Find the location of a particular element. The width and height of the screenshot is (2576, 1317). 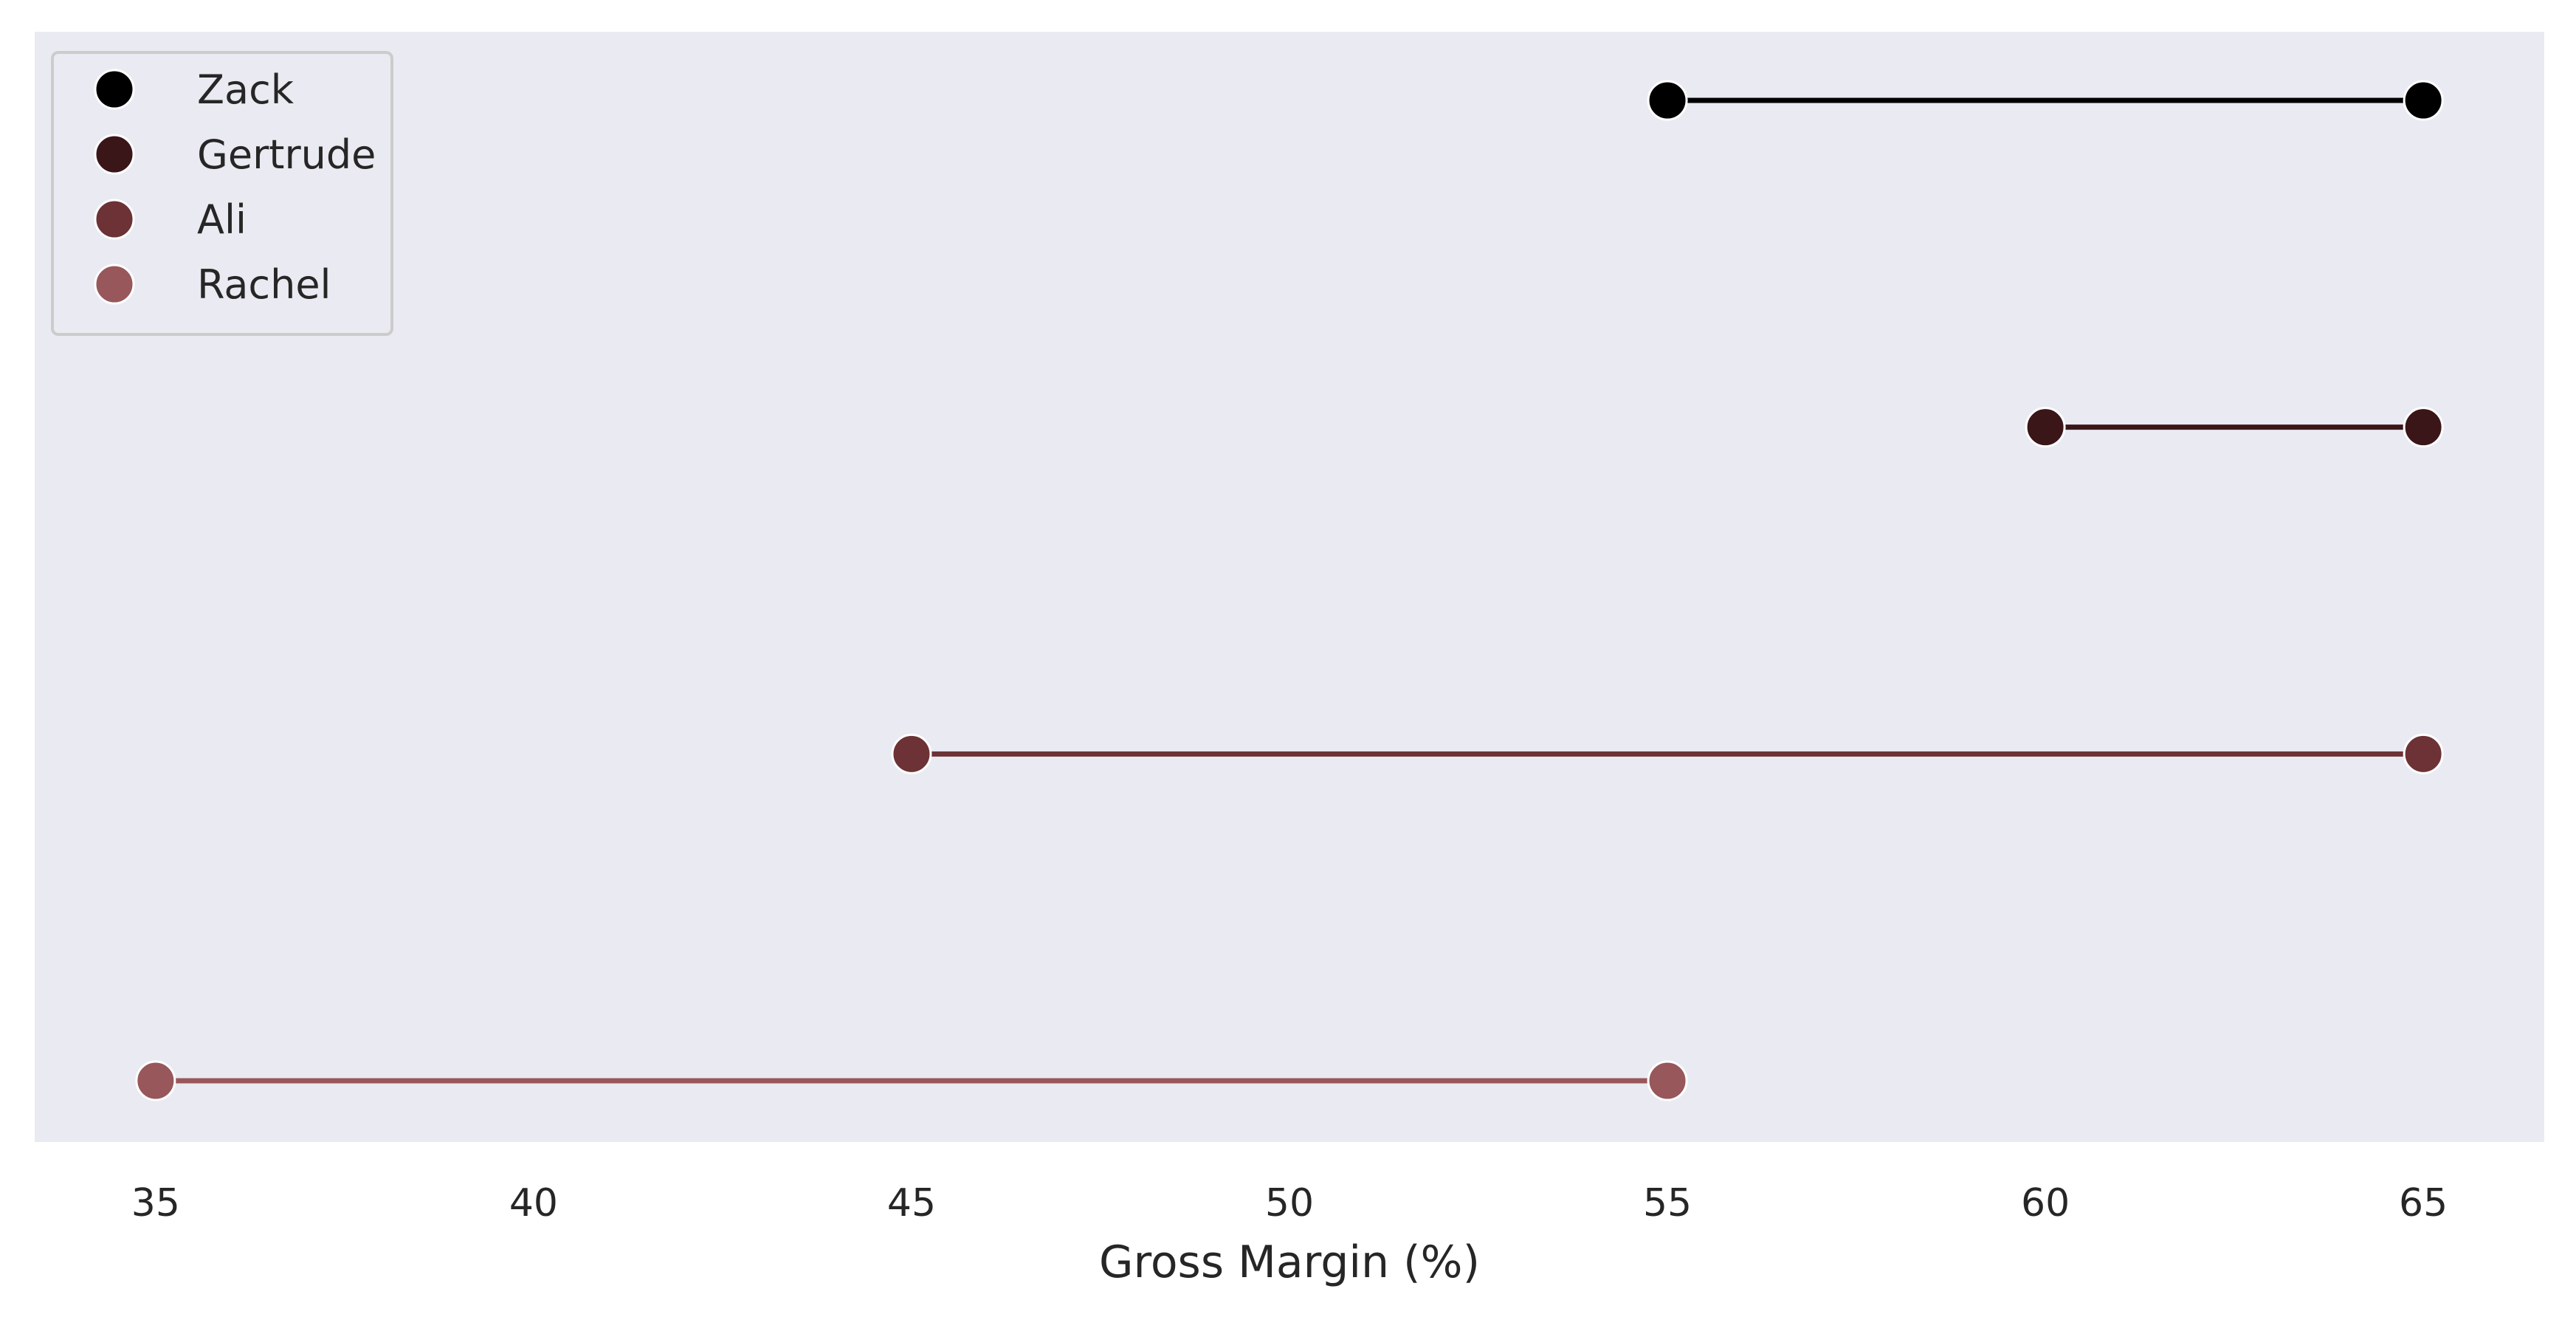

legend-label-gertrude: Gertrude is located at coordinates (286, 155).